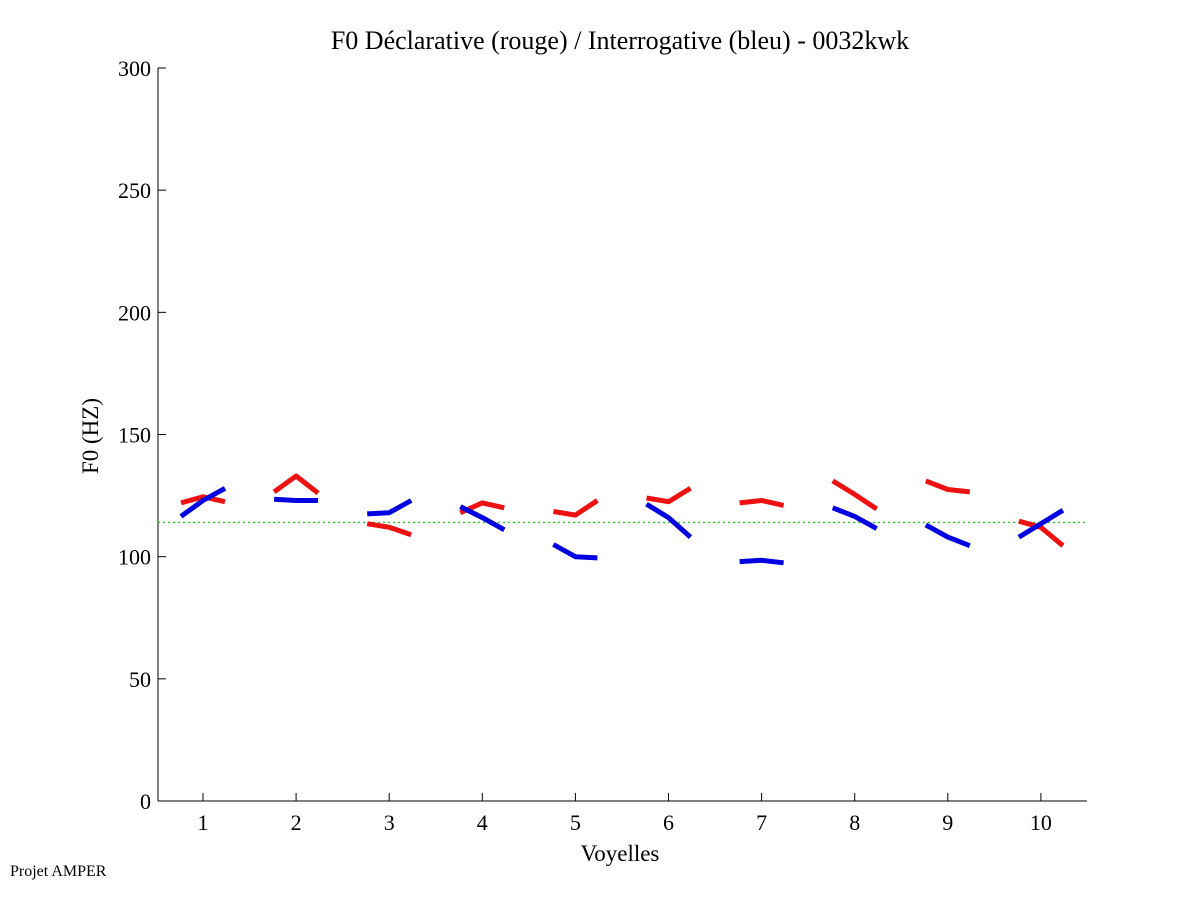 The height and width of the screenshot is (901, 1201). Describe the element at coordinates (668, 822) in the screenshot. I see `x-tick-label: 6` at that location.